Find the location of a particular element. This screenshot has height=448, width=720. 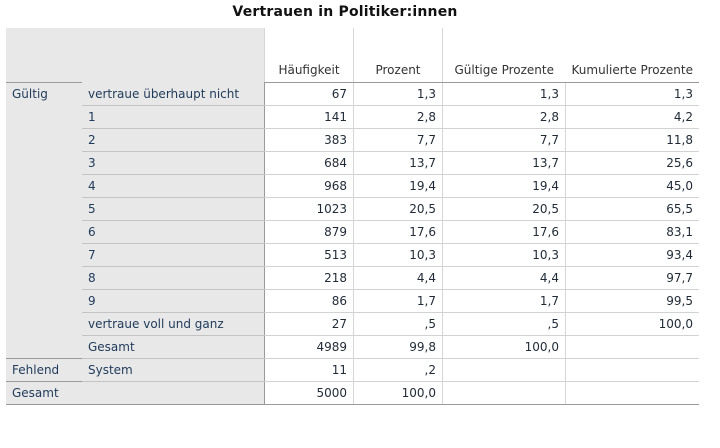

cell-valid-percent: 4,4 is located at coordinates (504, 278).